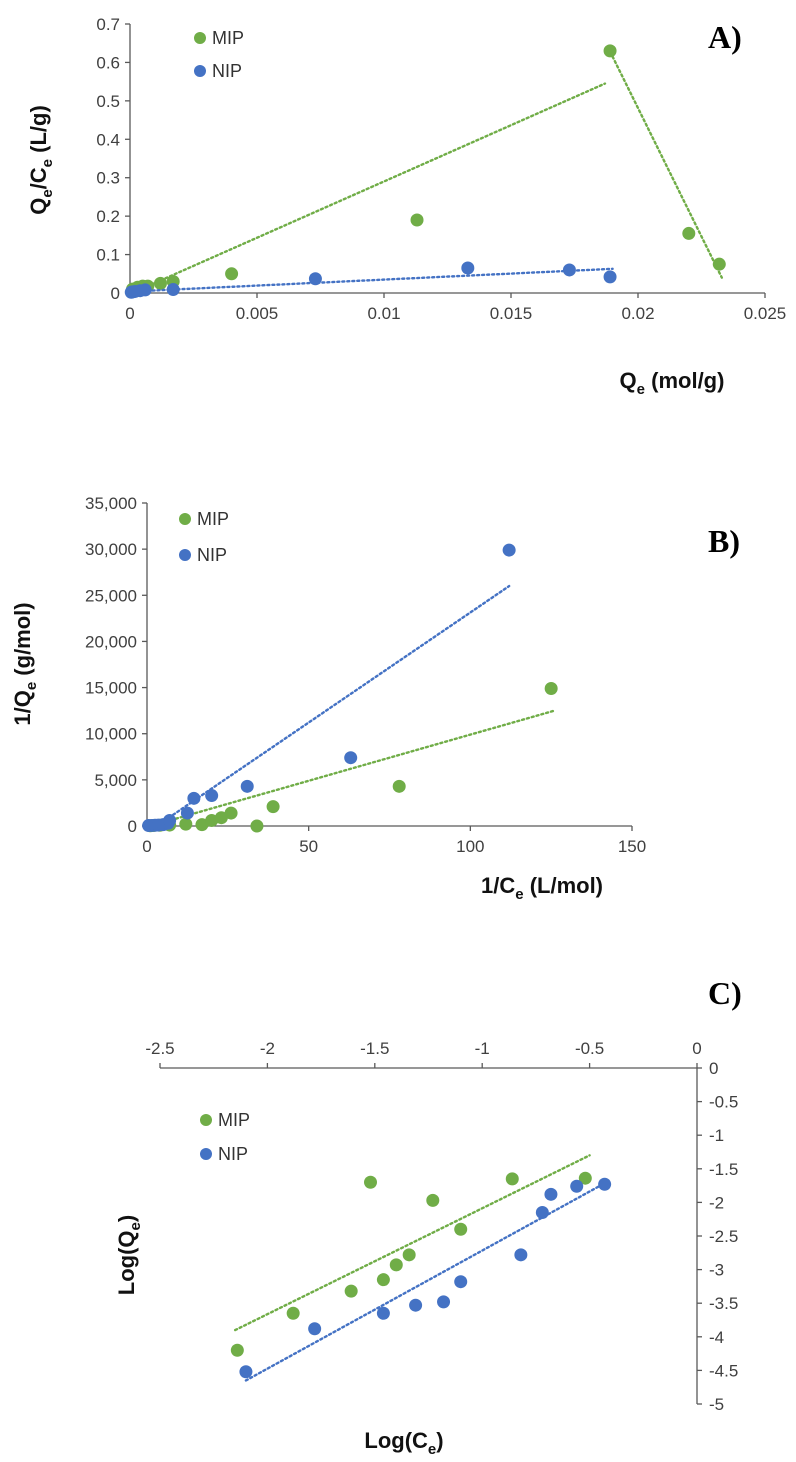 This screenshot has height=1462, width=796. What do you see at coordinates (470, 846) in the screenshot?
I see `chart-b-x-tick-label: 100` at bounding box center [470, 846].